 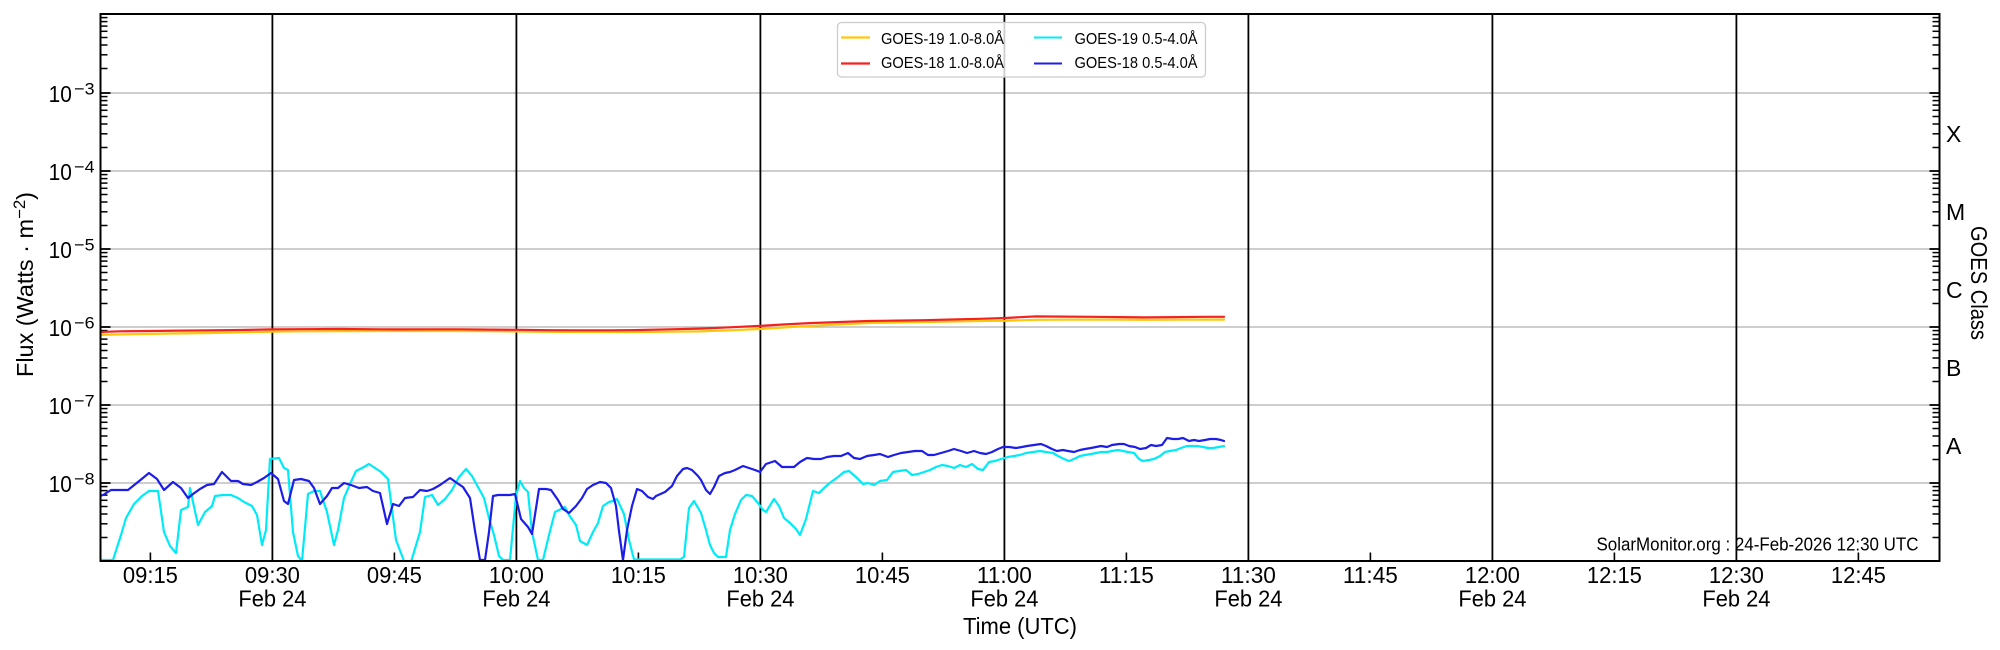 I want to click on svg-text: 11:00, so click(x=1004, y=575).